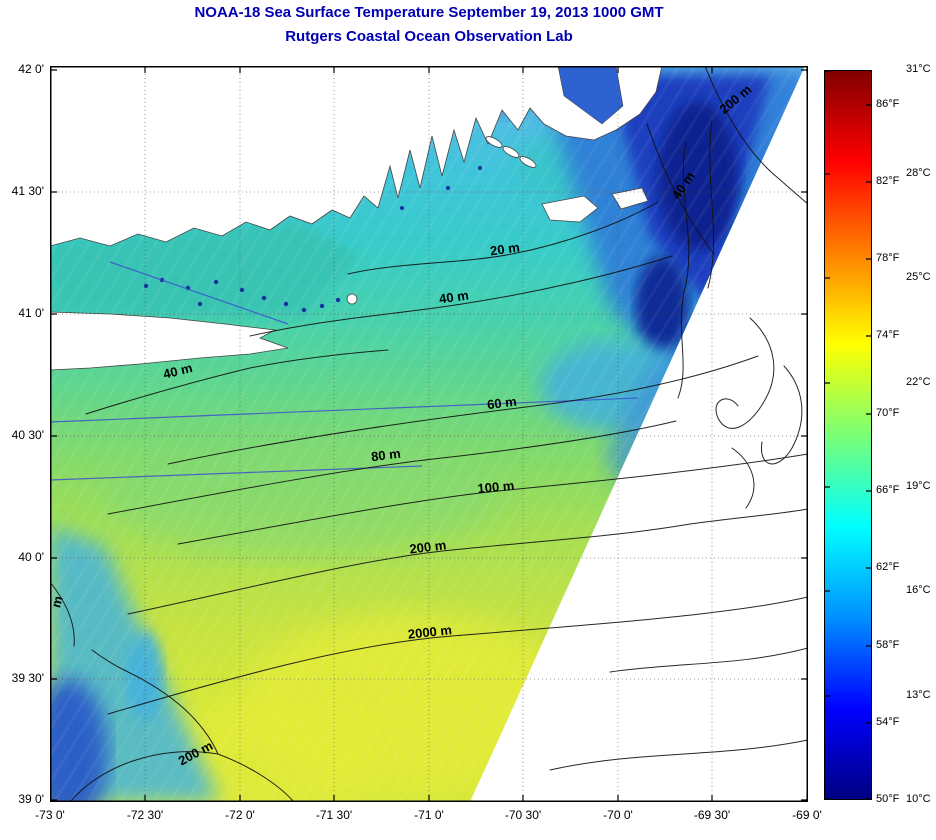 The image size is (936, 840). Describe the element at coordinates (918, 382) in the screenshot. I see `colorbar-c-label: 22°C` at that location.